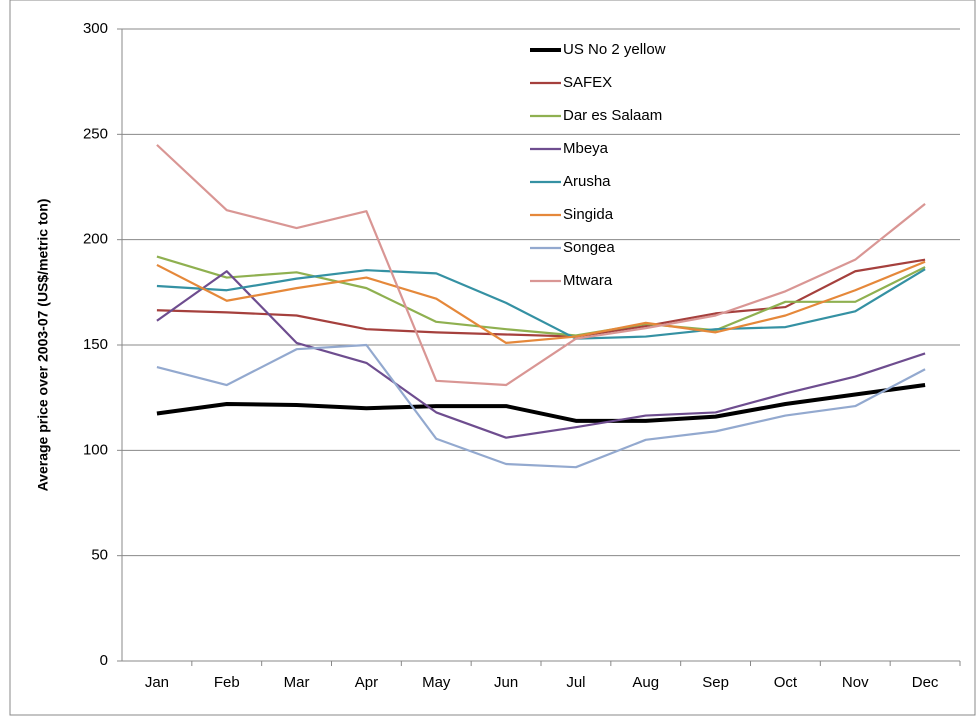  I want to click on x-tick-label: Jul, so click(575, 682).